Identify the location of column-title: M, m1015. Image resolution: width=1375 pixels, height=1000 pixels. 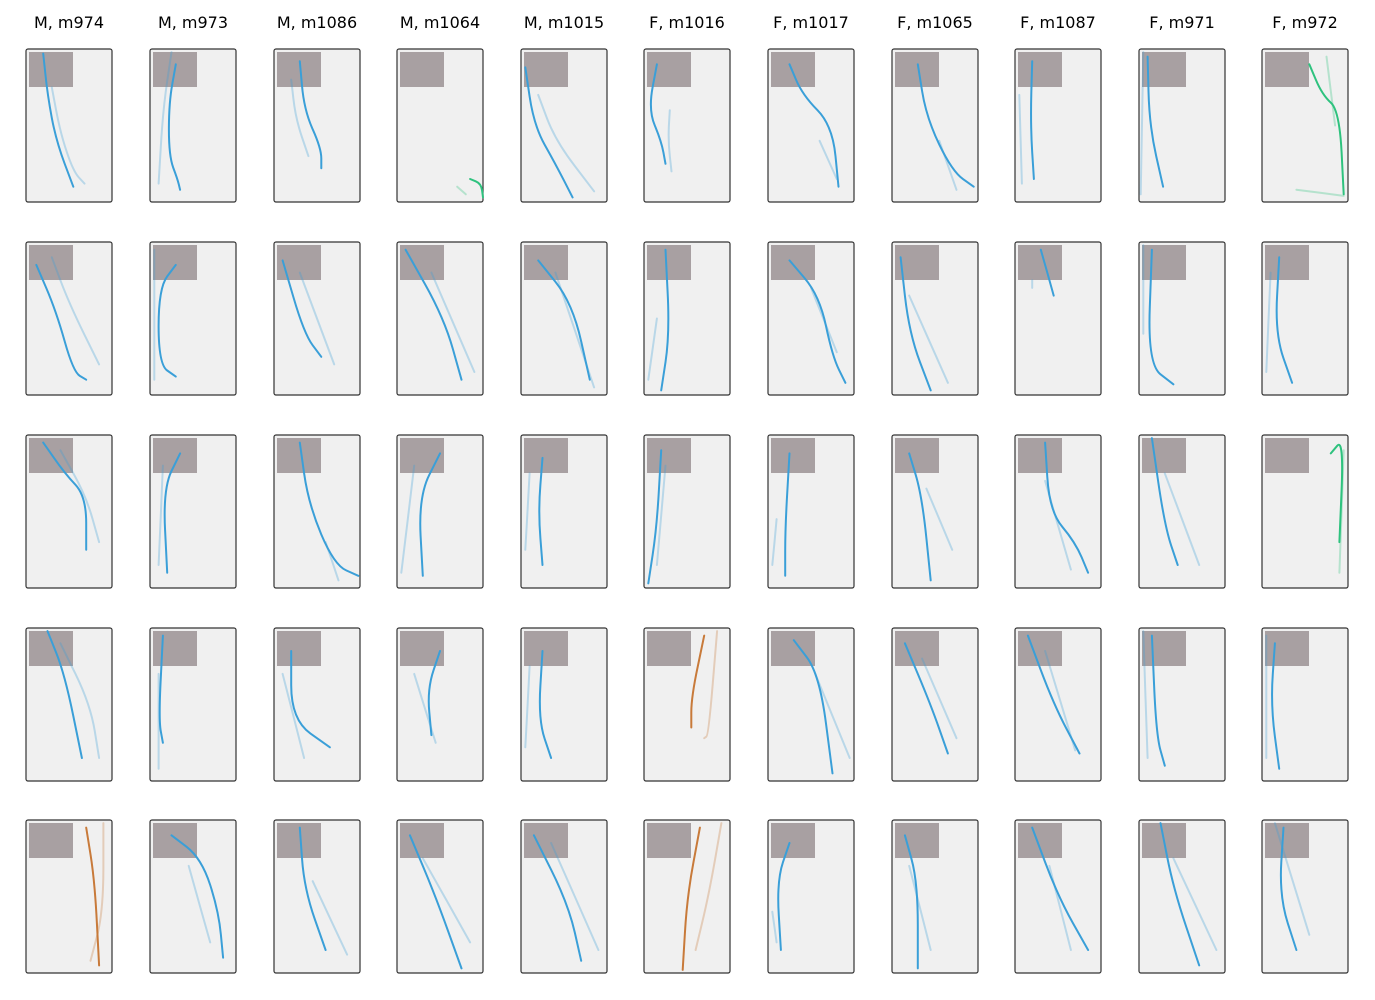
(564, 22).